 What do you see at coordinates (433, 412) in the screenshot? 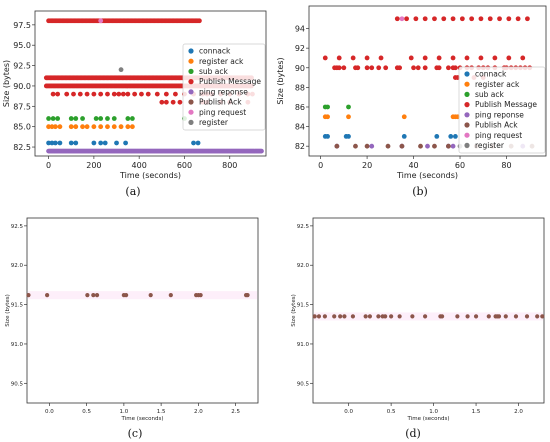
I see `x-tick-label: 1.0` at bounding box center [433, 412].